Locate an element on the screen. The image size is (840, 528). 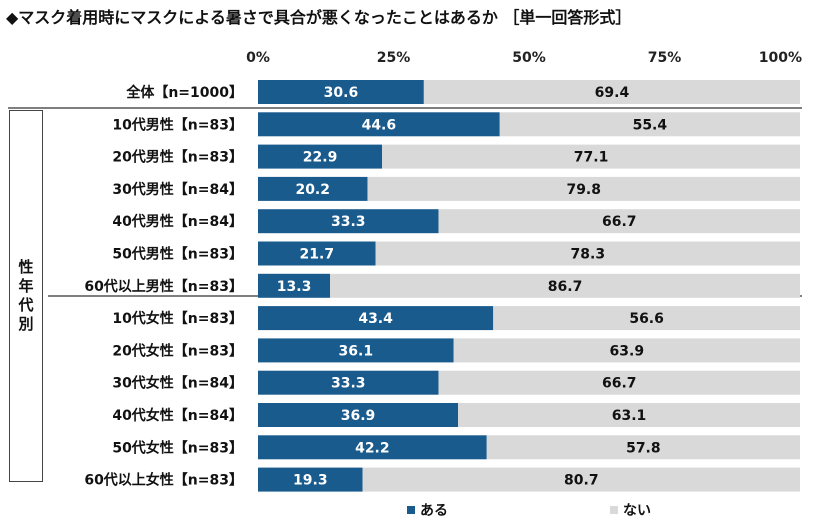
bar-row: 20代女性【n=83】 36.1 63.9 is located at coordinates (456, 350).